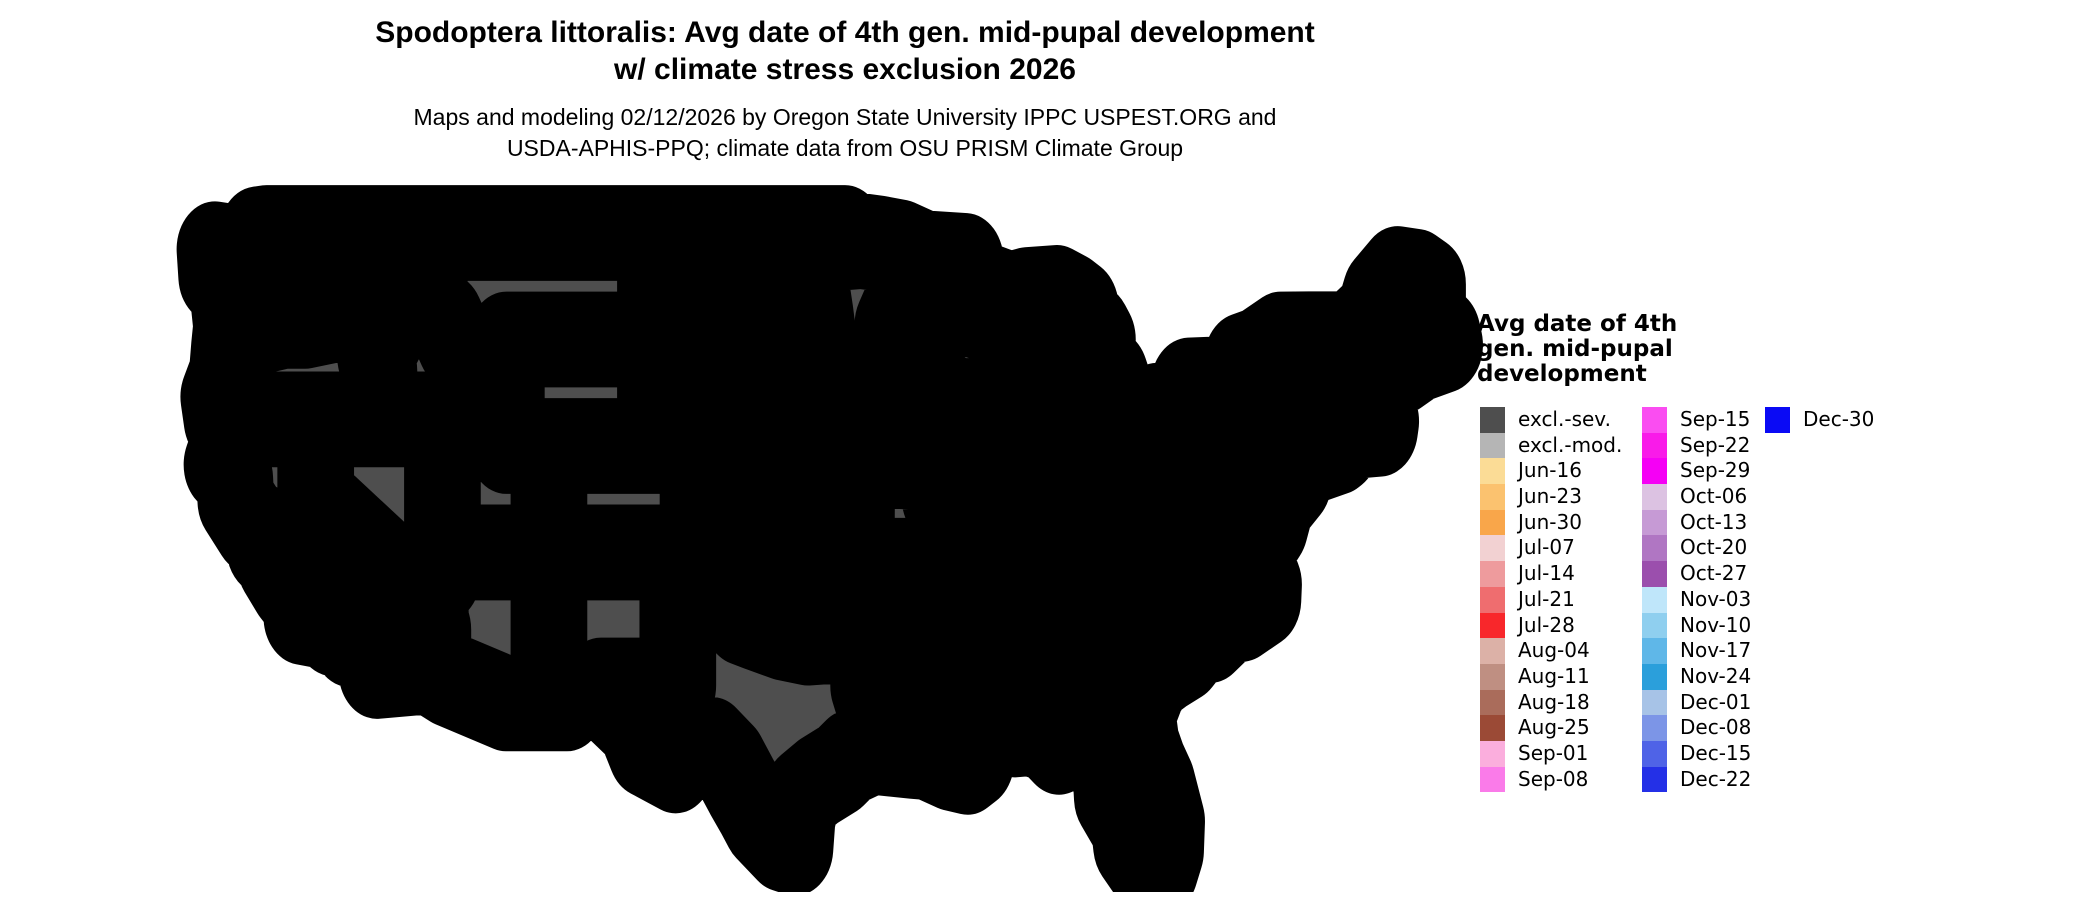  Describe the element at coordinates (1714, 573) in the screenshot. I see `legend-label: Oct-27` at that location.